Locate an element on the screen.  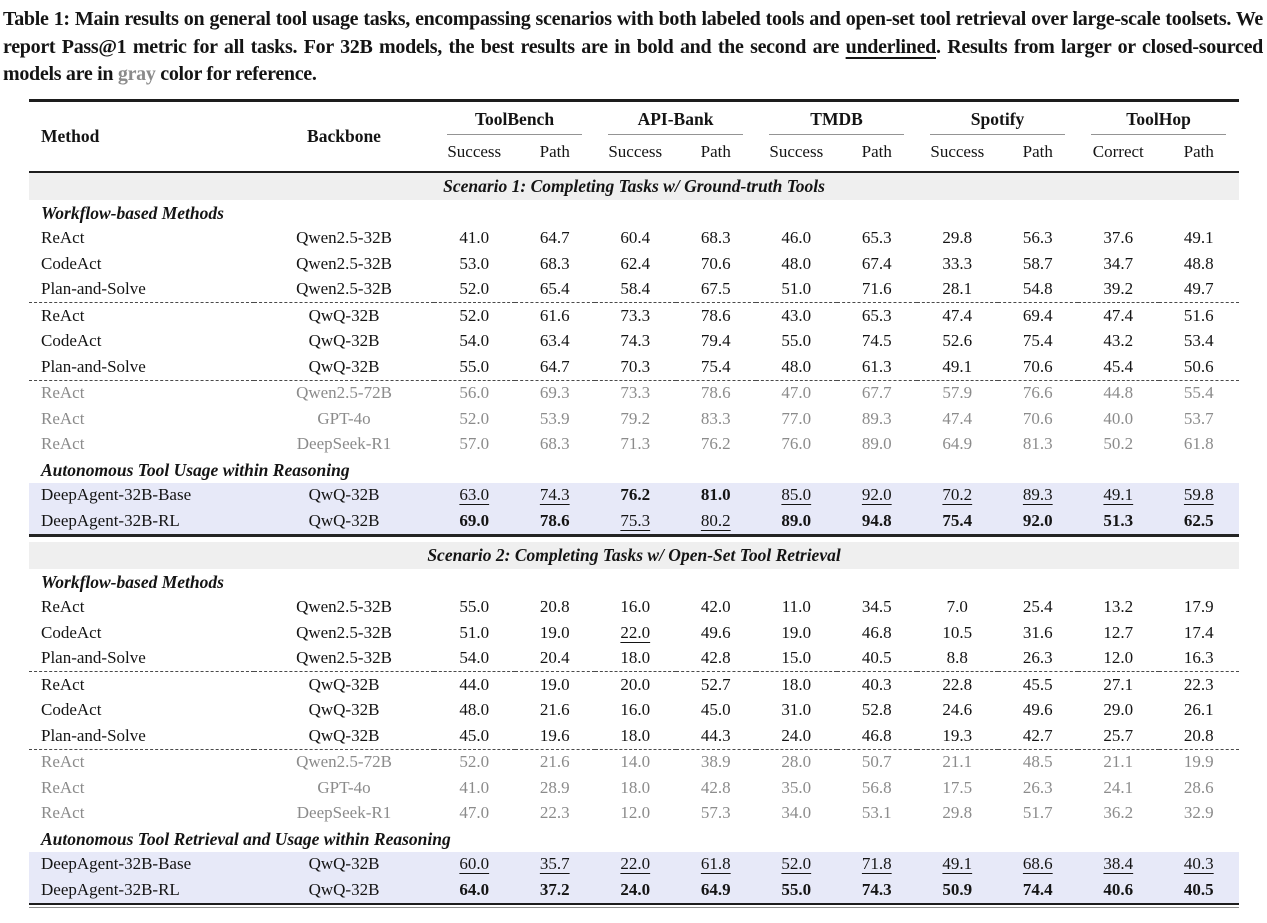
cell-method: Plan-and-Solve is located at coordinates (93, 735).